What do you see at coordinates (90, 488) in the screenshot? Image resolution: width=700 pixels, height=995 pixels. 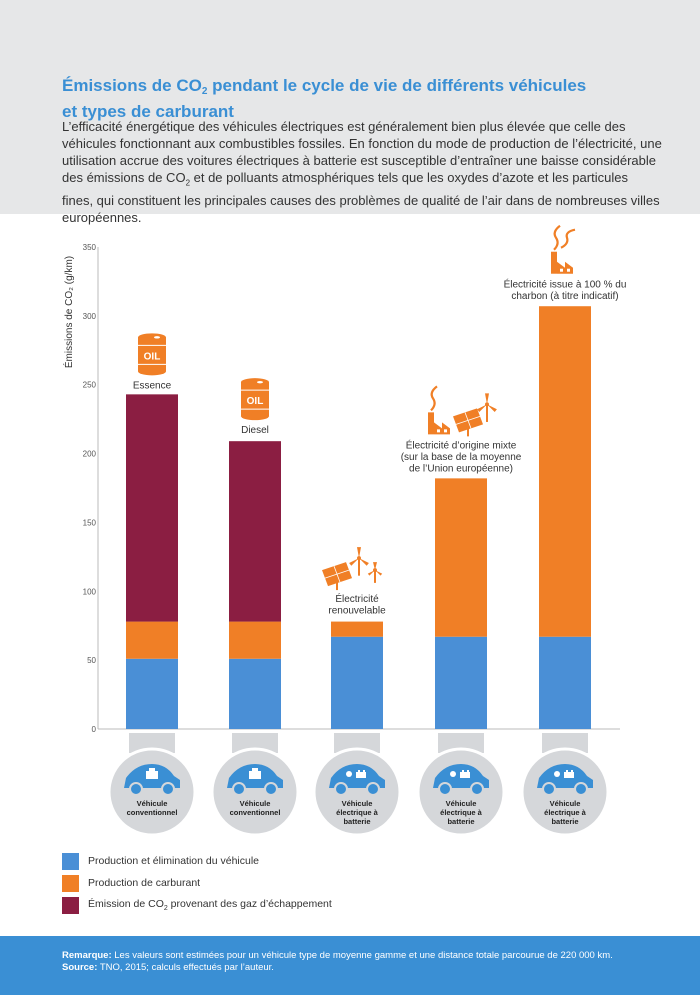 I see `y-ticks: 0 50 100 150 200 250 300 350` at bounding box center [90, 488].